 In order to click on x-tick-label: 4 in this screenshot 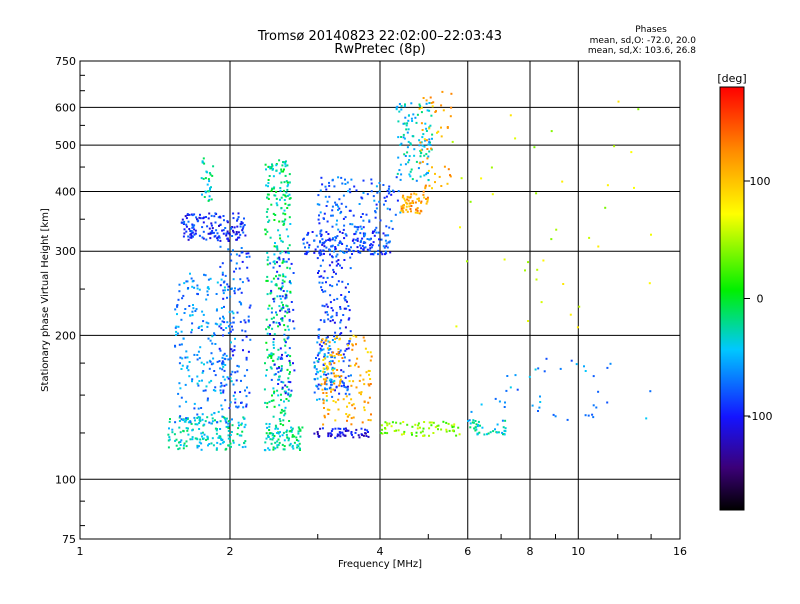, I will do `click(380, 551)`.